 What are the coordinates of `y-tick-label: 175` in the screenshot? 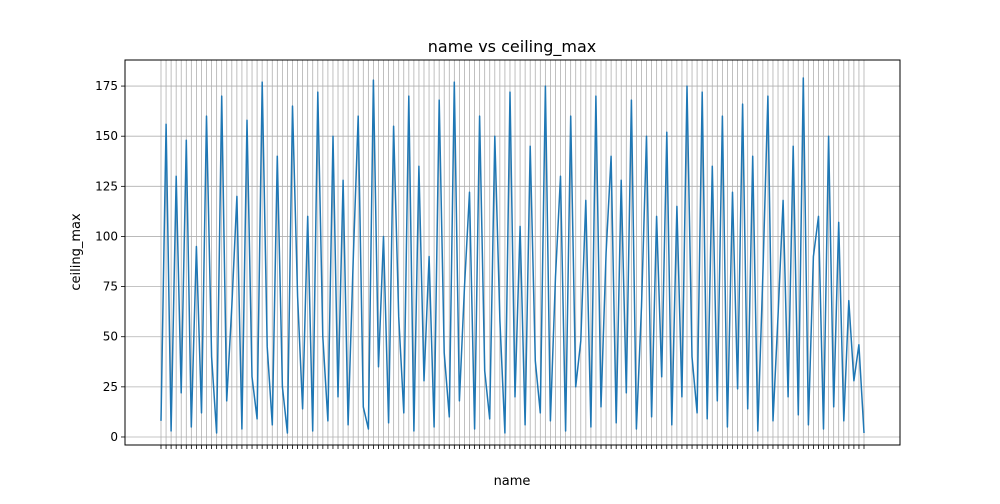 It's located at (106, 86).